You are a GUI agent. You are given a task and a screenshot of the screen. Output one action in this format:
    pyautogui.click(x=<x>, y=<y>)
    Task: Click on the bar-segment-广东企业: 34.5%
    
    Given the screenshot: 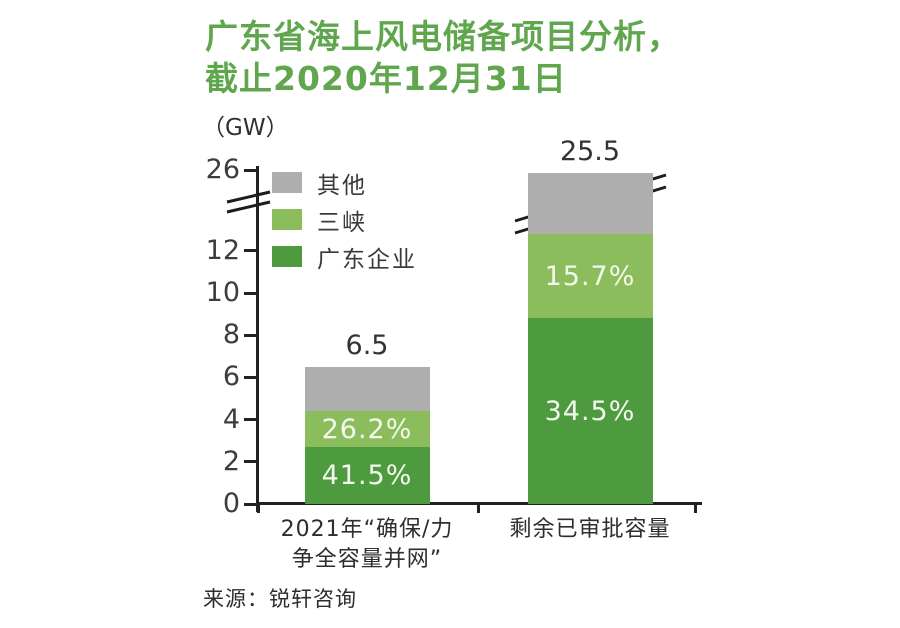 What is the action you would take?
    pyautogui.click(x=590, y=411)
    